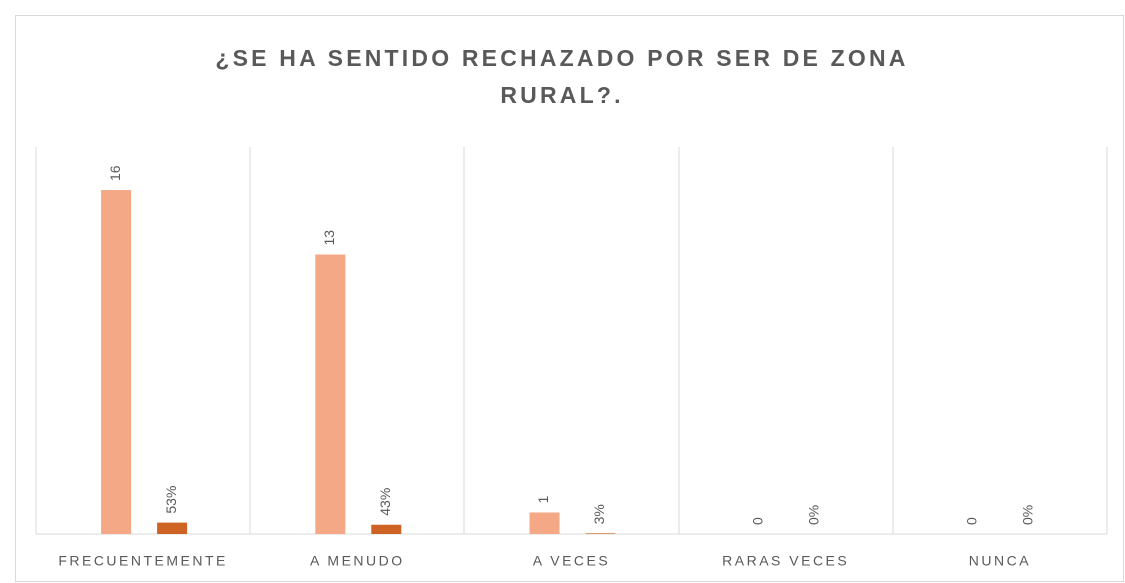 The height and width of the screenshot is (583, 1125). Describe the element at coordinates (143, 561) in the screenshot. I see `x-tick-label: FRECUENTEMENTE` at that location.